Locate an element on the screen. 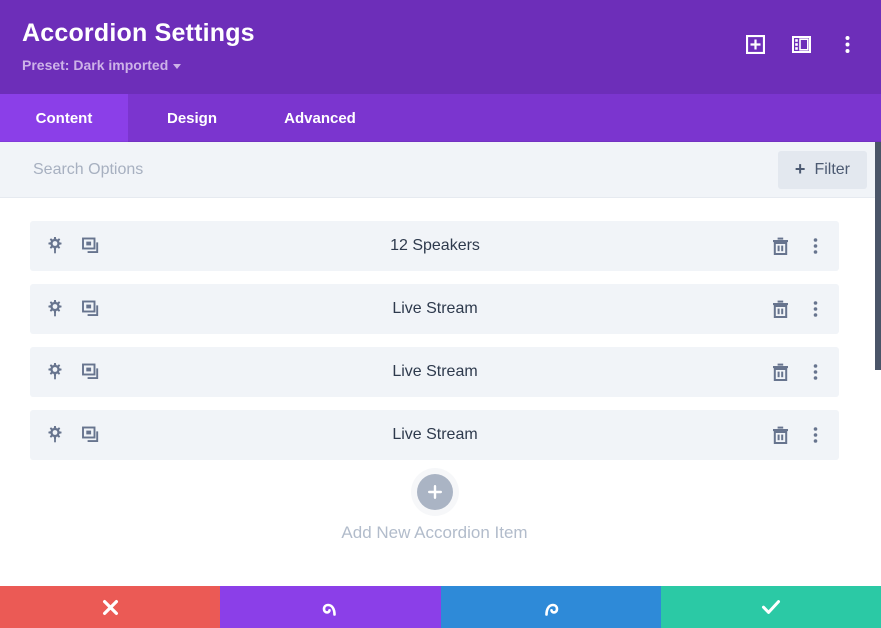  modal-header: Accordion Settings Preset: Dark imported is located at coordinates (440, 47).